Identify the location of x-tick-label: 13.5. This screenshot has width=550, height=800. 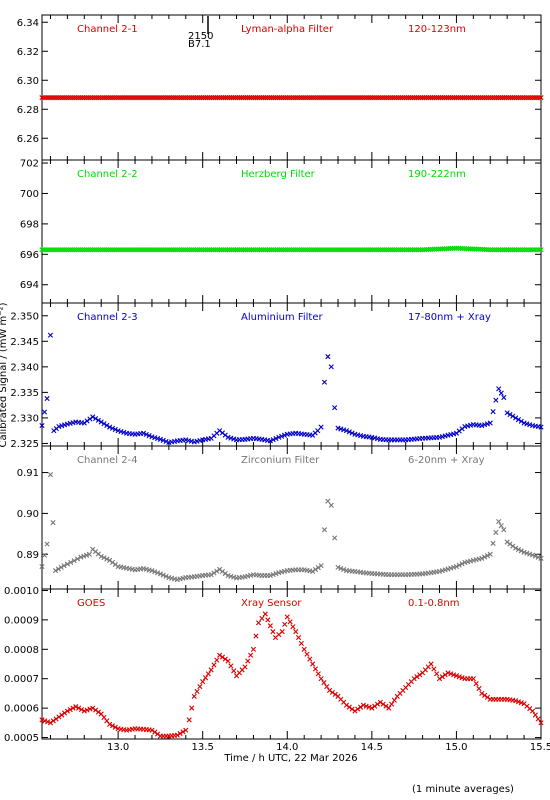
(203, 747).